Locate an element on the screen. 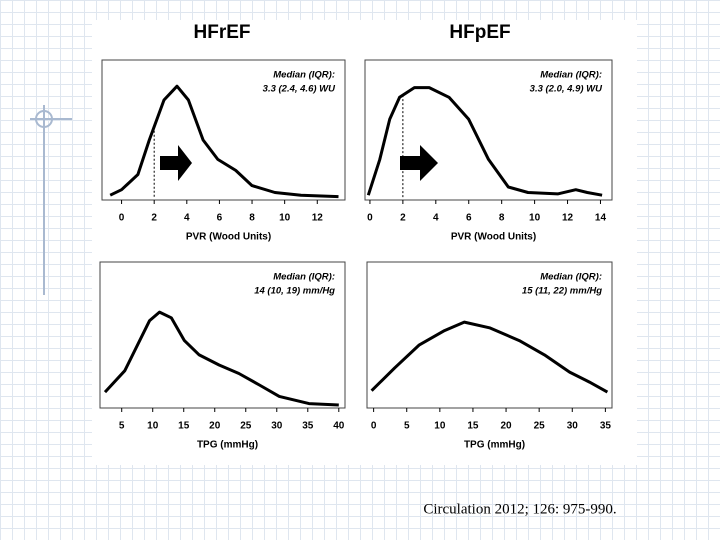 The width and height of the screenshot is (720, 540). decoration-circle is located at coordinates (44, 119).